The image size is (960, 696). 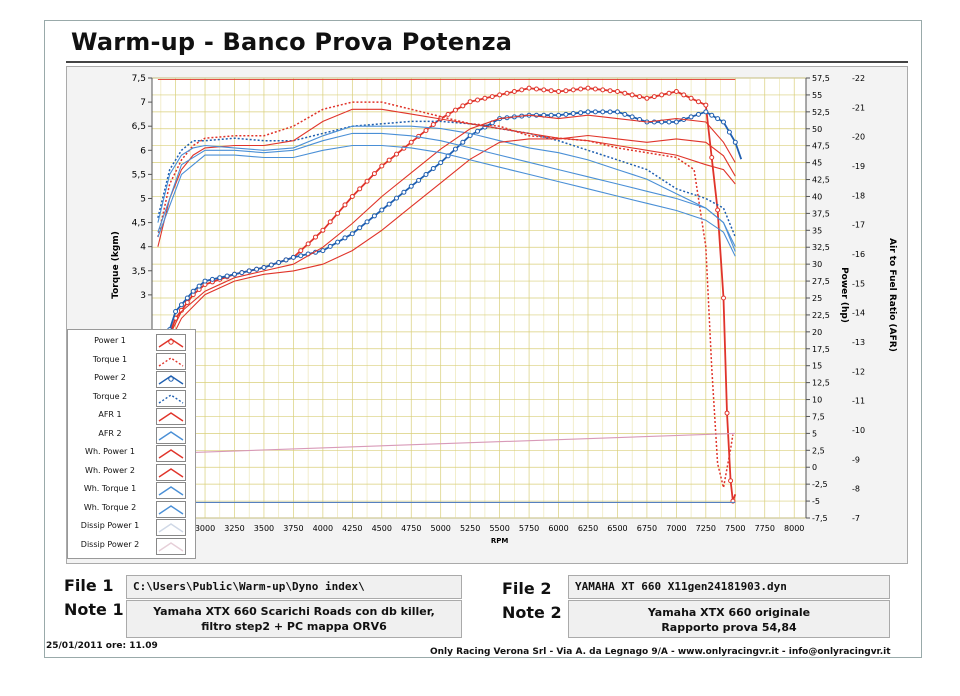 What do you see at coordinates (131, 546) in the screenshot?
I see `legend-item: Dissip Power 2` at bounding box center [131, 546].